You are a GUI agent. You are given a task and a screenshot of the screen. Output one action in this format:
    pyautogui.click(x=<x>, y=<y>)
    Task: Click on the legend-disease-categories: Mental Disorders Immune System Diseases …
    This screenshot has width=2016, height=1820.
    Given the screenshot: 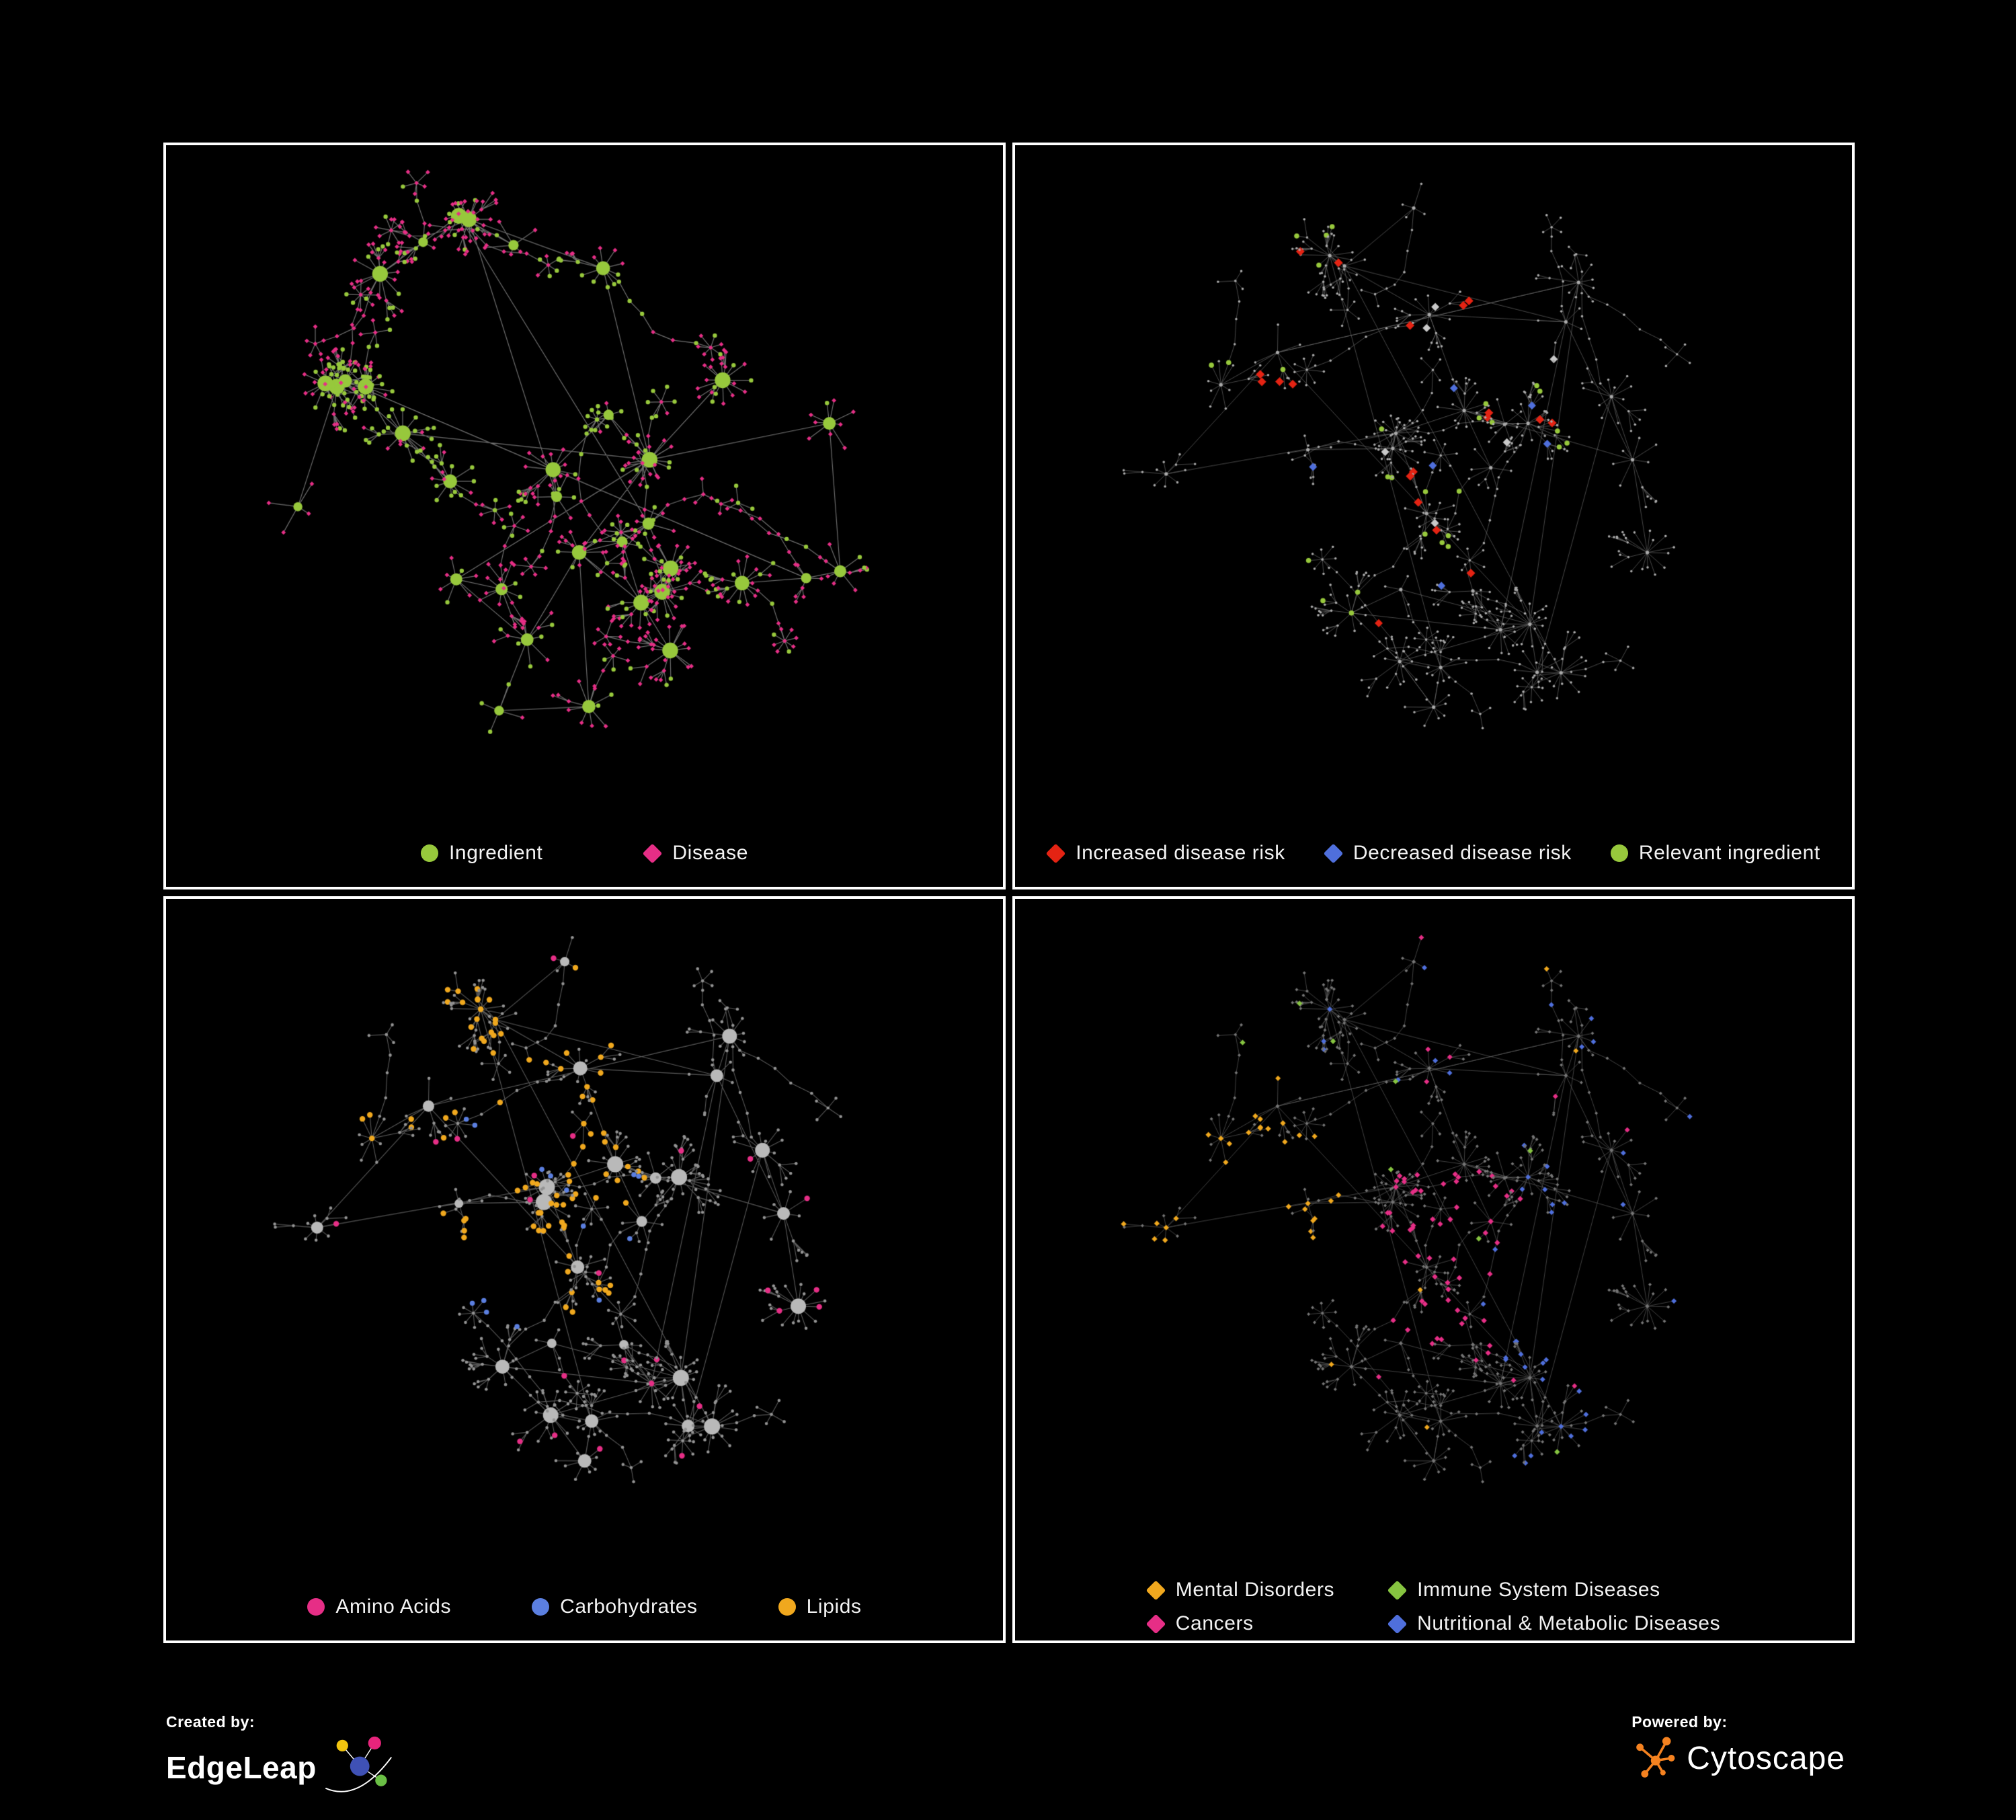 What is the action you would take?
    pyautogui.click(x=1433, y=1606)
    